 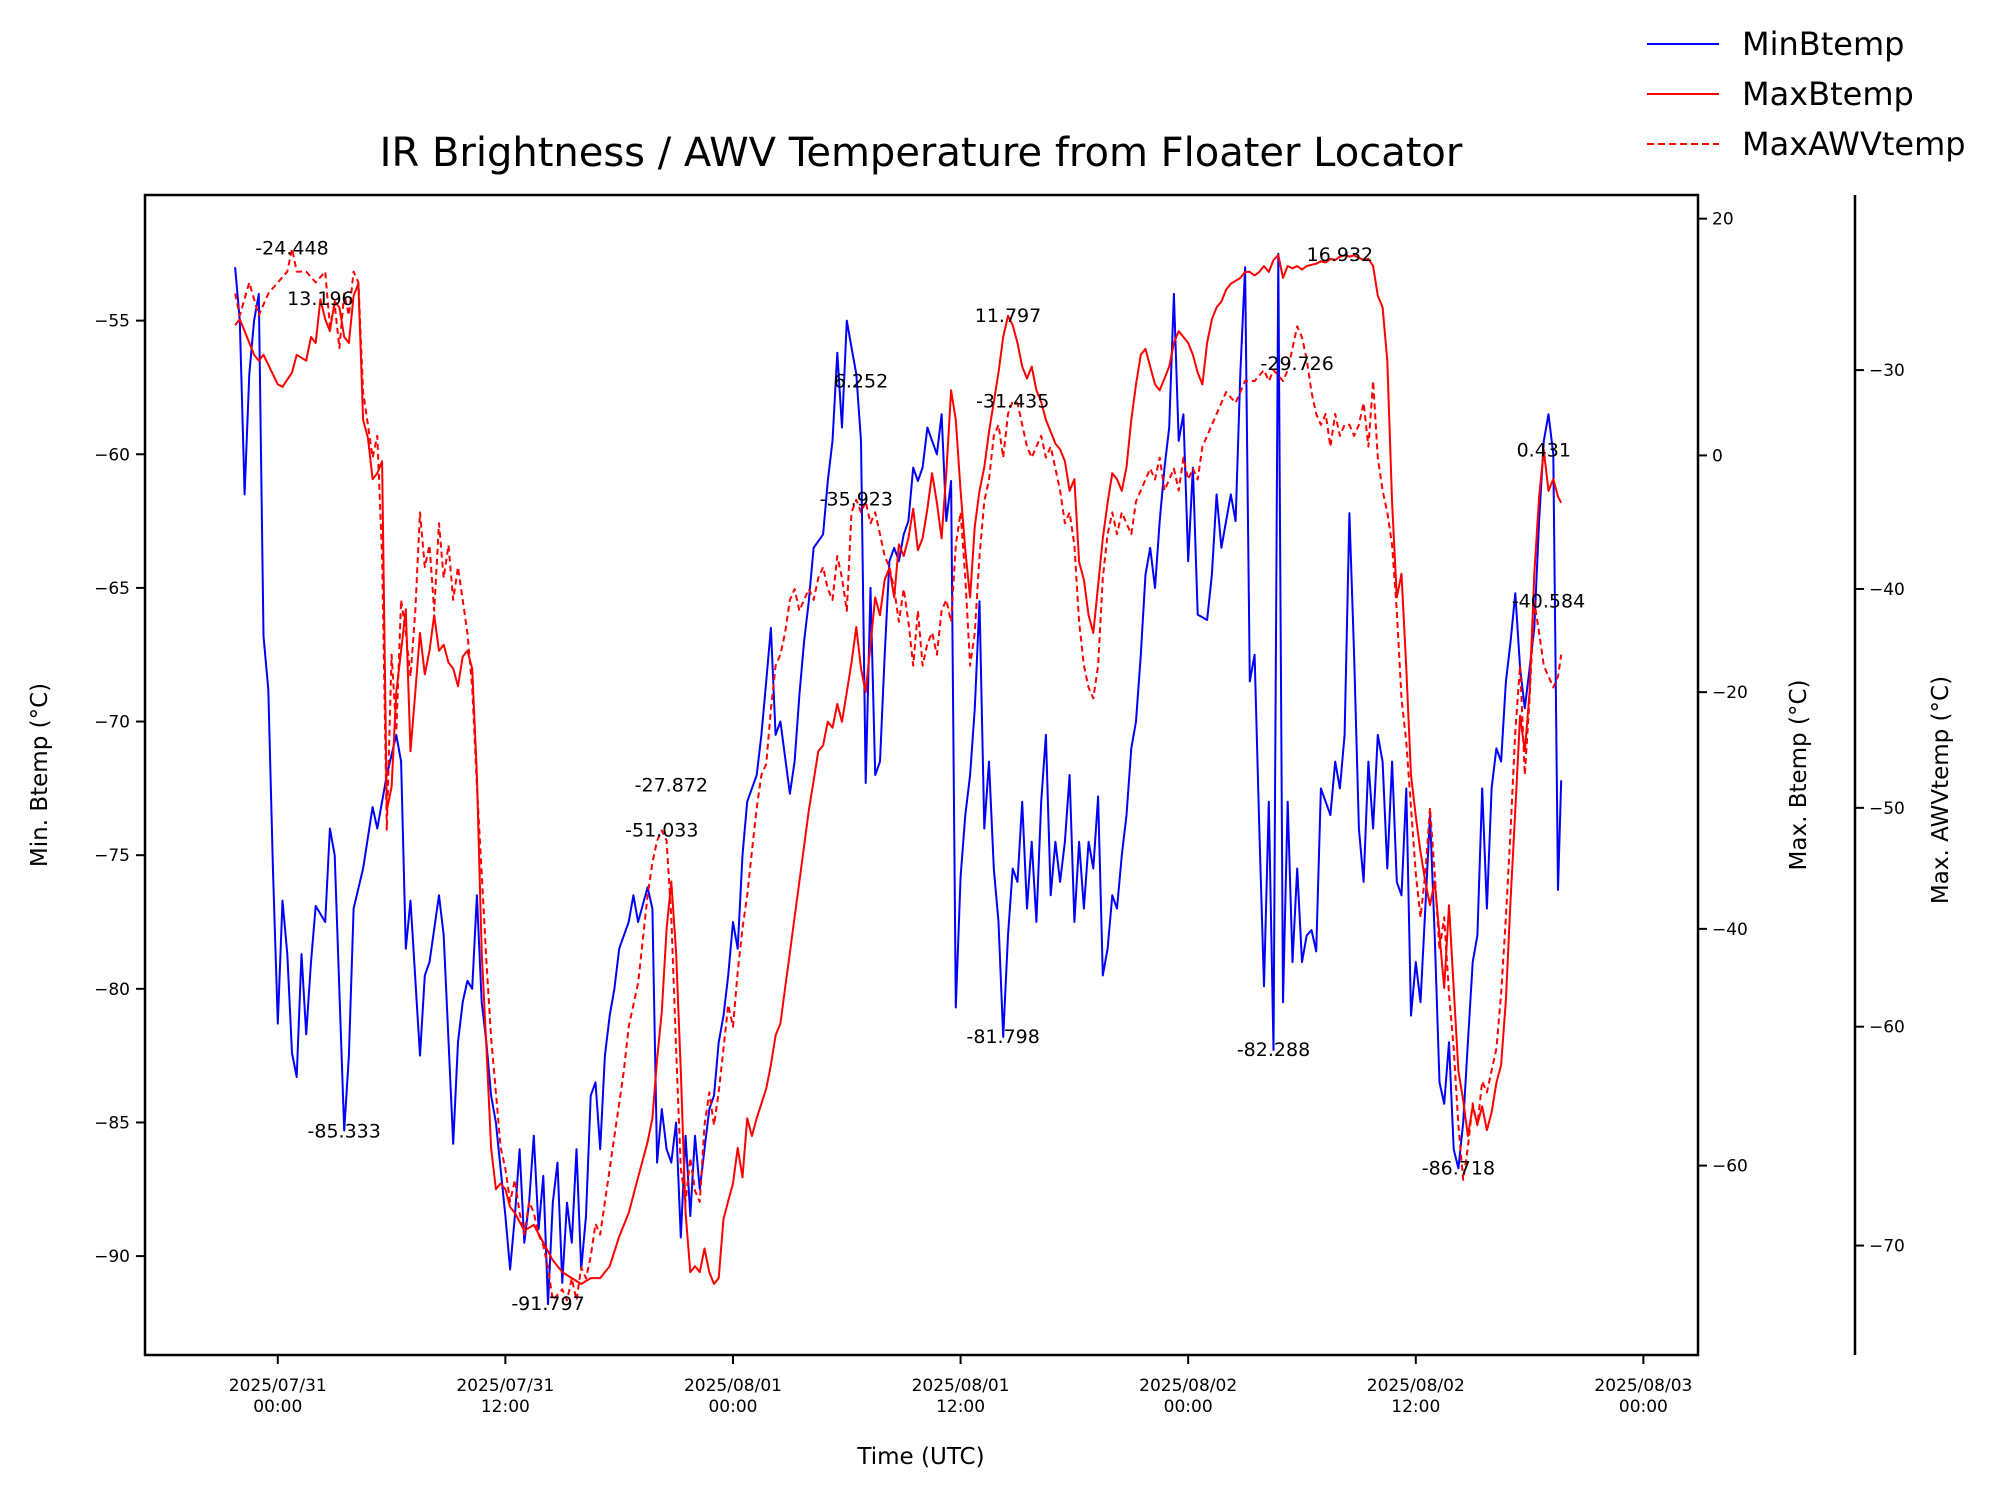 I want to click on annotation-label: 11.797, so click(x=1008, y=316).